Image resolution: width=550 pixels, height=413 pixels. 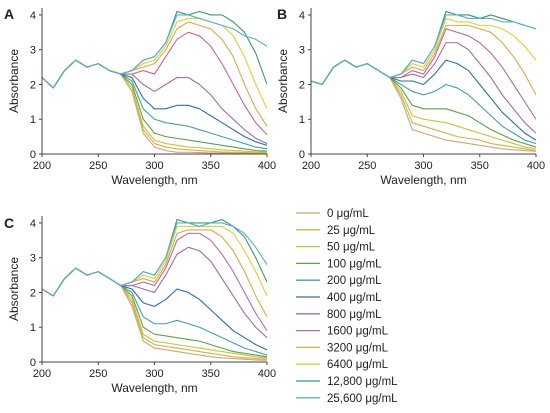 What do you see at coordinates (351, 231) in the screenshot?
I see `legend-label-2: 25 μg/mL` at bounding box center [351, 231].